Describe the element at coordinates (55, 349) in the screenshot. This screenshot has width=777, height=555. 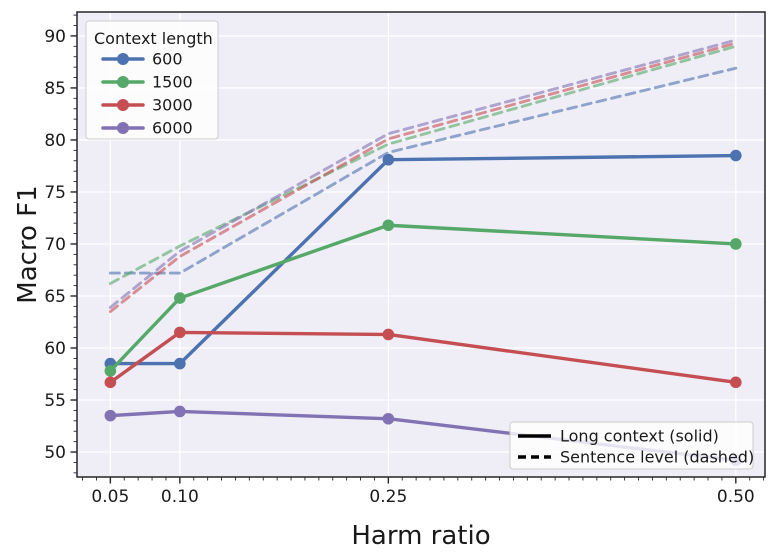
I see `y-tick-label: 60` at that location.